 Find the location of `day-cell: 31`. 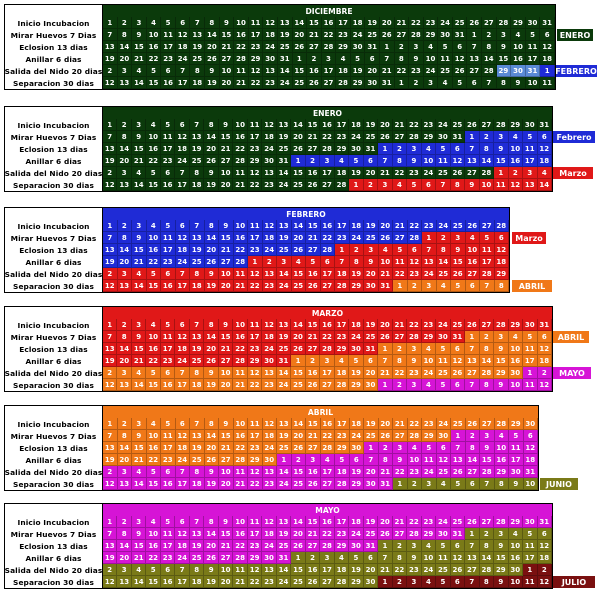

day-cell: 31 is located at coordinates (385, 484).